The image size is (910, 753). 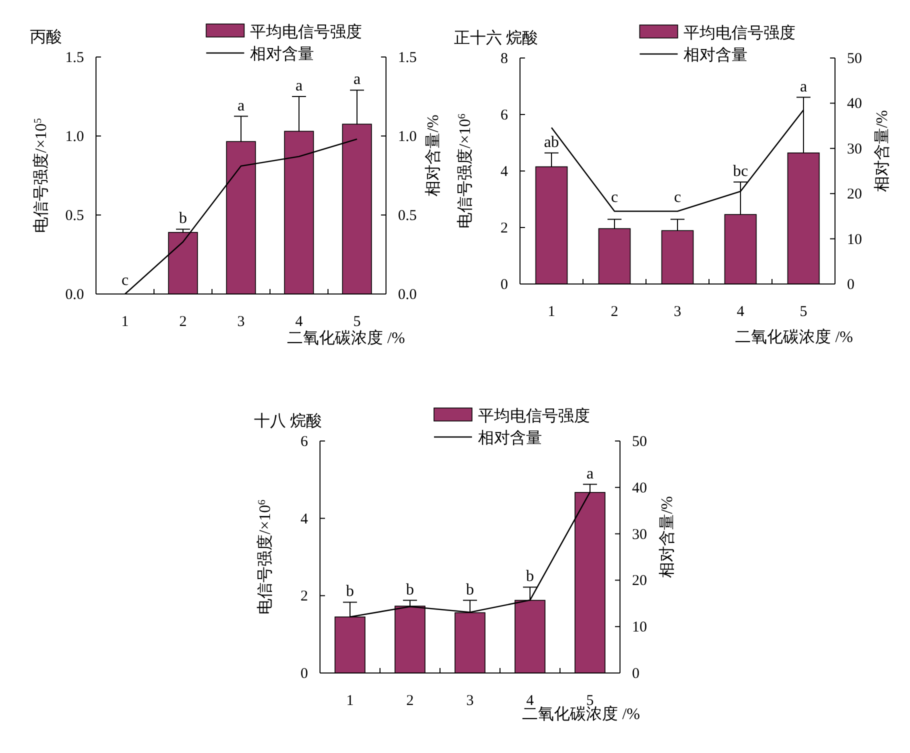 I want to click on x-tick-label: 4, so click(x=740, y=312).